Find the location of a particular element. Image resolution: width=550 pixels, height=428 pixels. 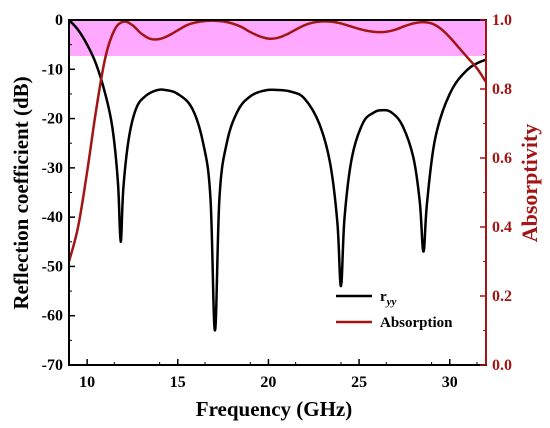

legend-label-ryy-sub: yy is located at coordinates (391, 302).